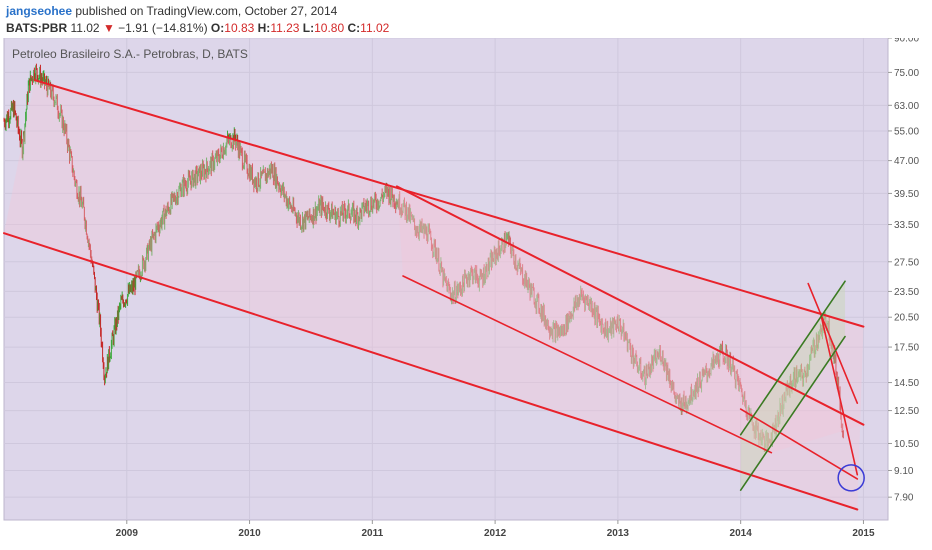 This screenshot has height=550, width=932. Describe the element at coordinates (906, 131) in the screenshot. I see `y-tick-label: 55.00` at that location.